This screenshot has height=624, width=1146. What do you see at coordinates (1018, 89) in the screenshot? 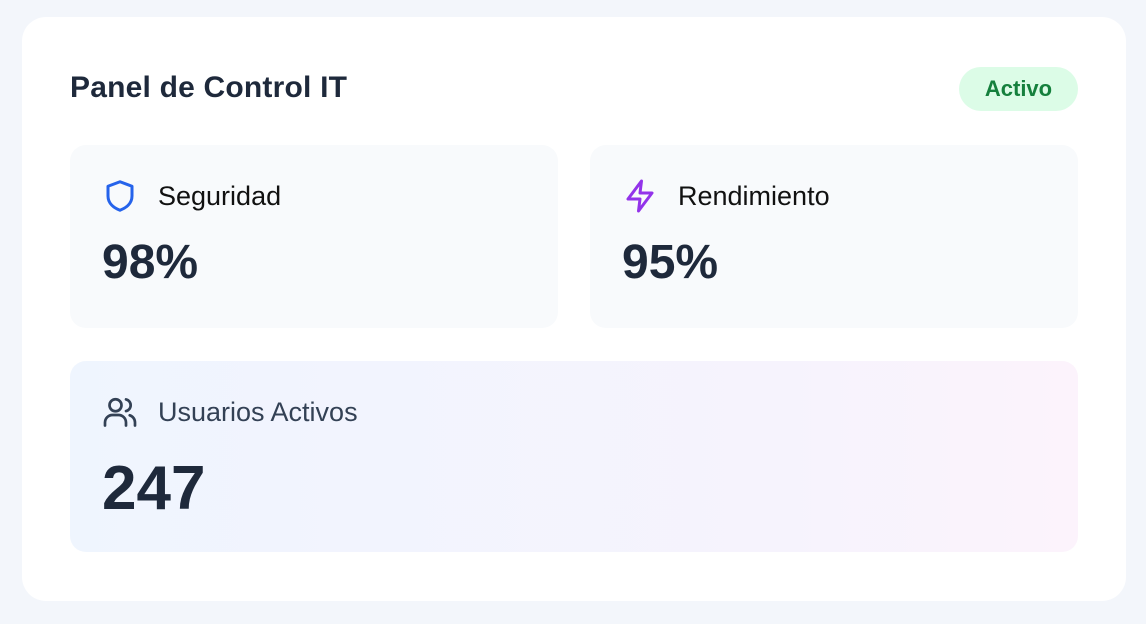
I see `status-badge: Activo` at bounding box center [1018, 89].